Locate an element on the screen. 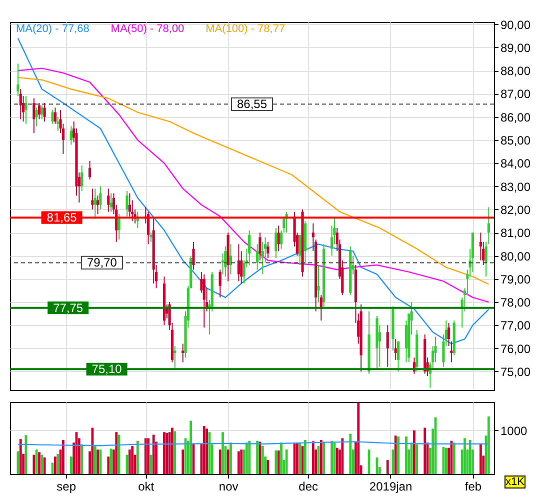 The width and height of the screenshot is (545, 500). ref-line-label: 77,75 is located at coordinates (68, 307).